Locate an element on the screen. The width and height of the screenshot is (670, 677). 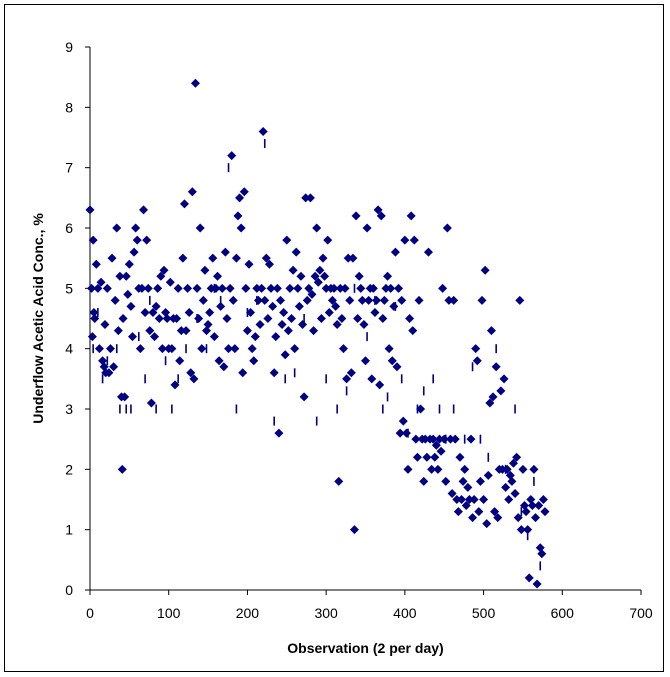
y-tick-label: 1 is located at coordinates (69, 530).